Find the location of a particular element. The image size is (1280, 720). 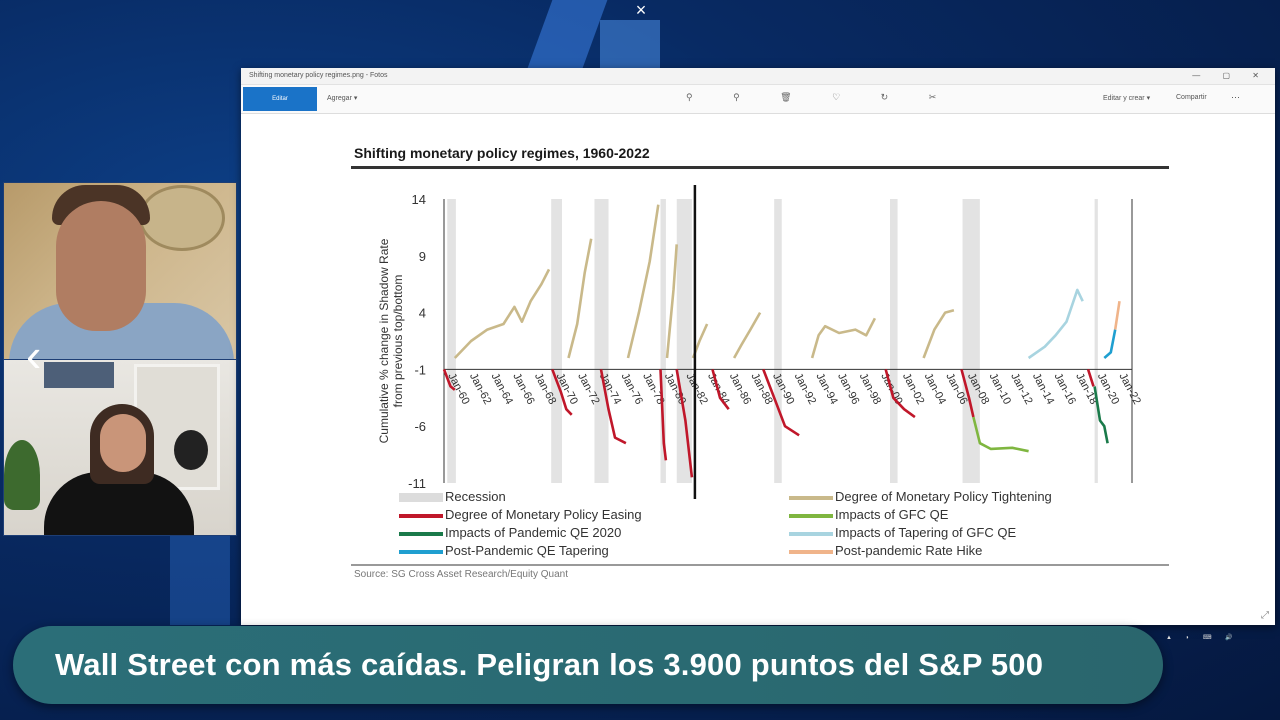

legend-label: Degree of Monetary Policy Tightening is located at coordinates (943, 496).